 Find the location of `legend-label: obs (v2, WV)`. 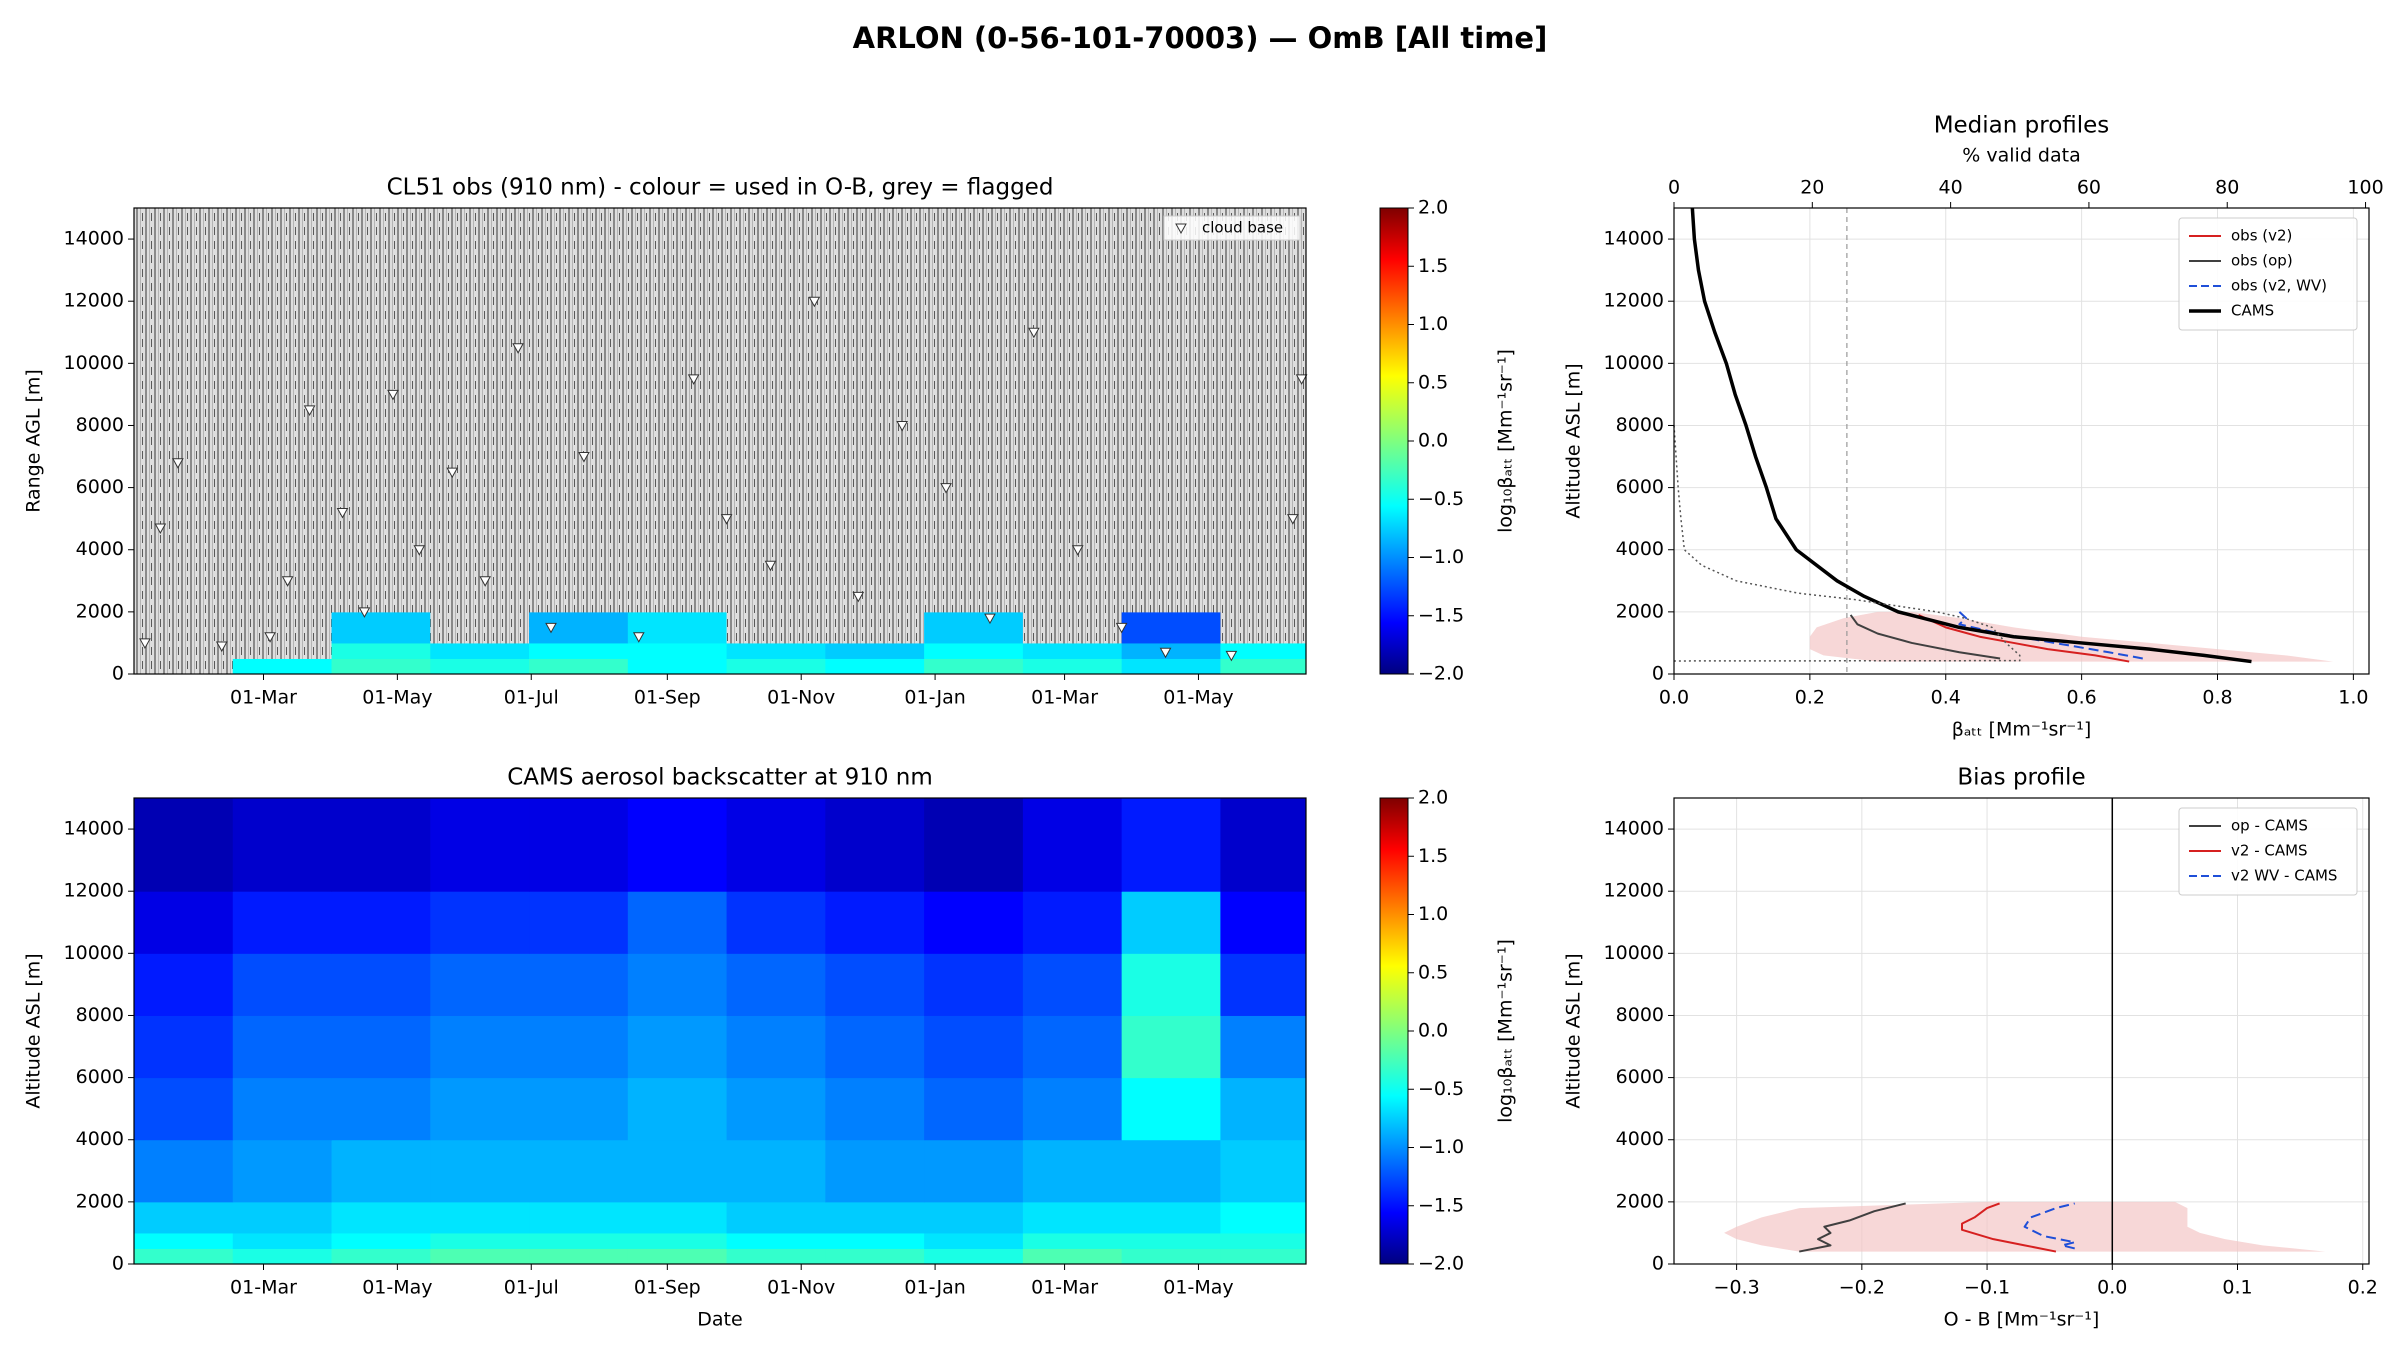

legend-label: obs (v2, WV) is located at coordinates (2279, 286).